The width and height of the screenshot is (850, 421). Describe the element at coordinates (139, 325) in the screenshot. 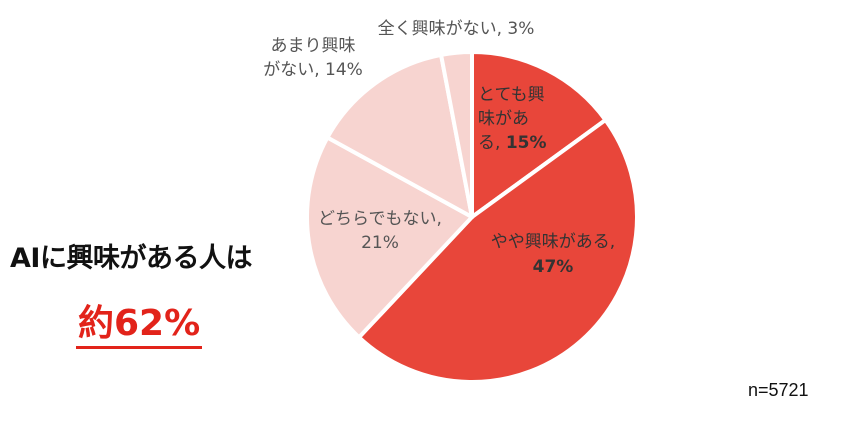

I see `headline-percent: 約62%` at that location.